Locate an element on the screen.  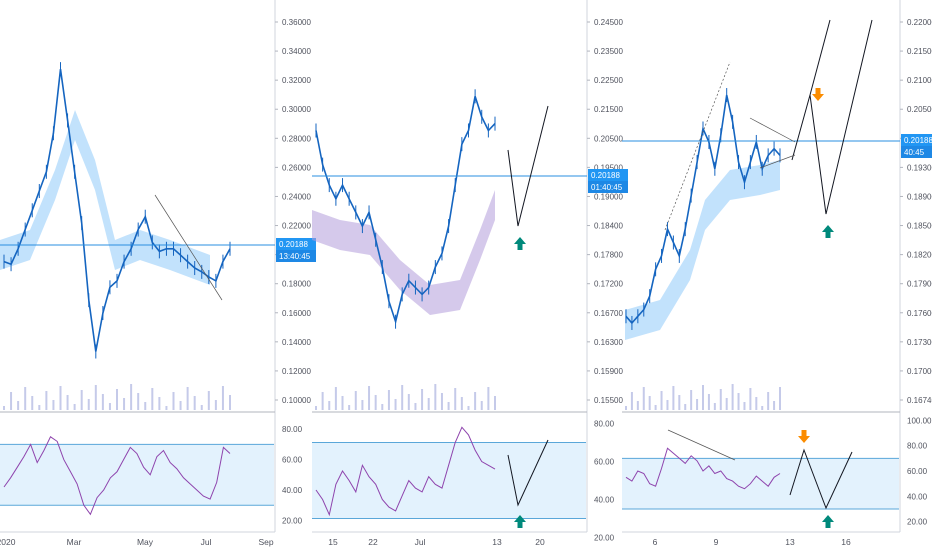
price-tag-box is located at coordinates (916, 140).